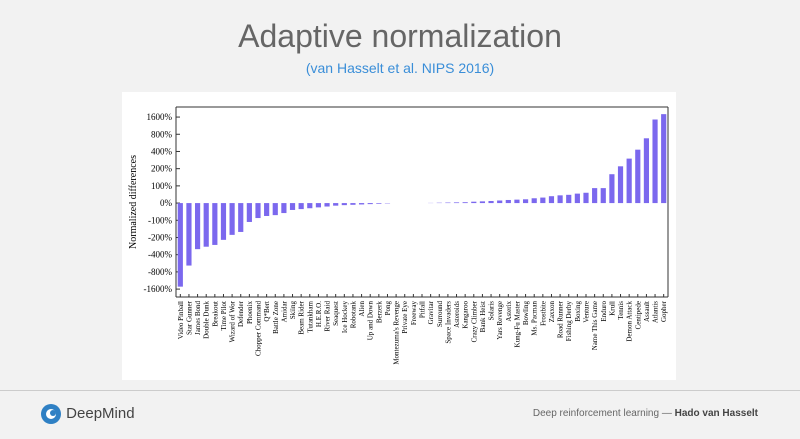  I want to click on x-tick-label: Chopper Command, so click(259, 329).